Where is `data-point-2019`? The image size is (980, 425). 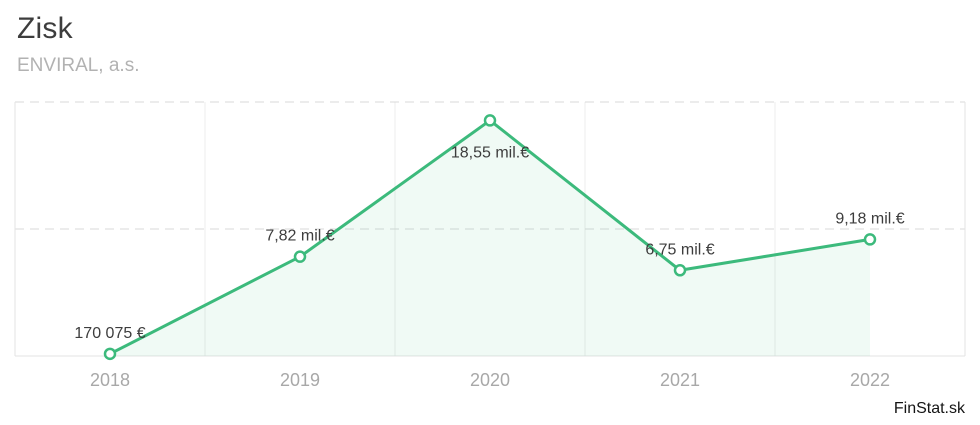
data-point-2019 is located at coordinates (300, 256).